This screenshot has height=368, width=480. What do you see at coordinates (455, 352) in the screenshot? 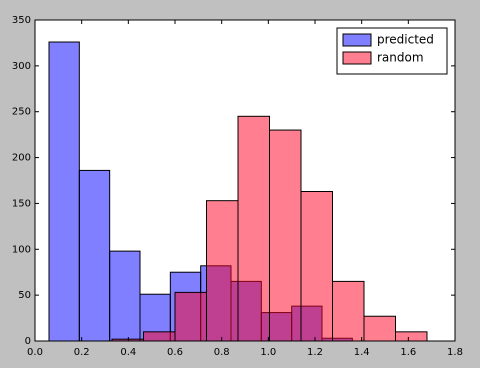
I see `x-tick-label: 1.8` at bounding box center [455, 352].